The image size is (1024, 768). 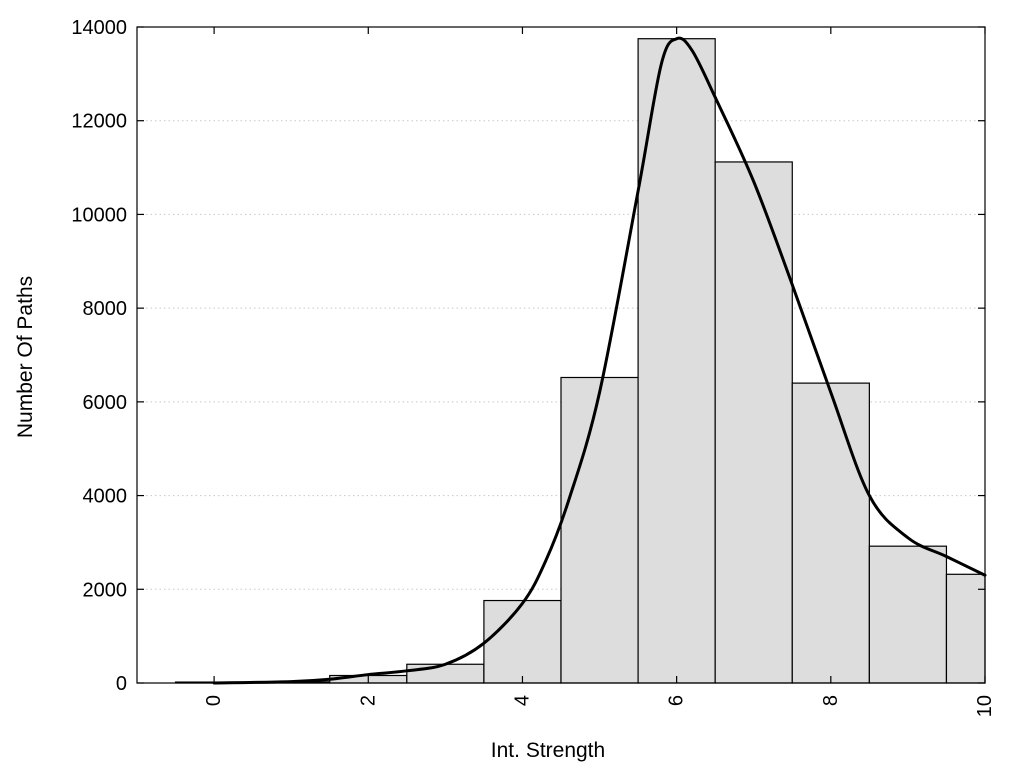 What do you see at coordinates (25, 357) in the screenshot?
I see `y-axis-title: Number Of Paths` at bounding box center [25, 357].